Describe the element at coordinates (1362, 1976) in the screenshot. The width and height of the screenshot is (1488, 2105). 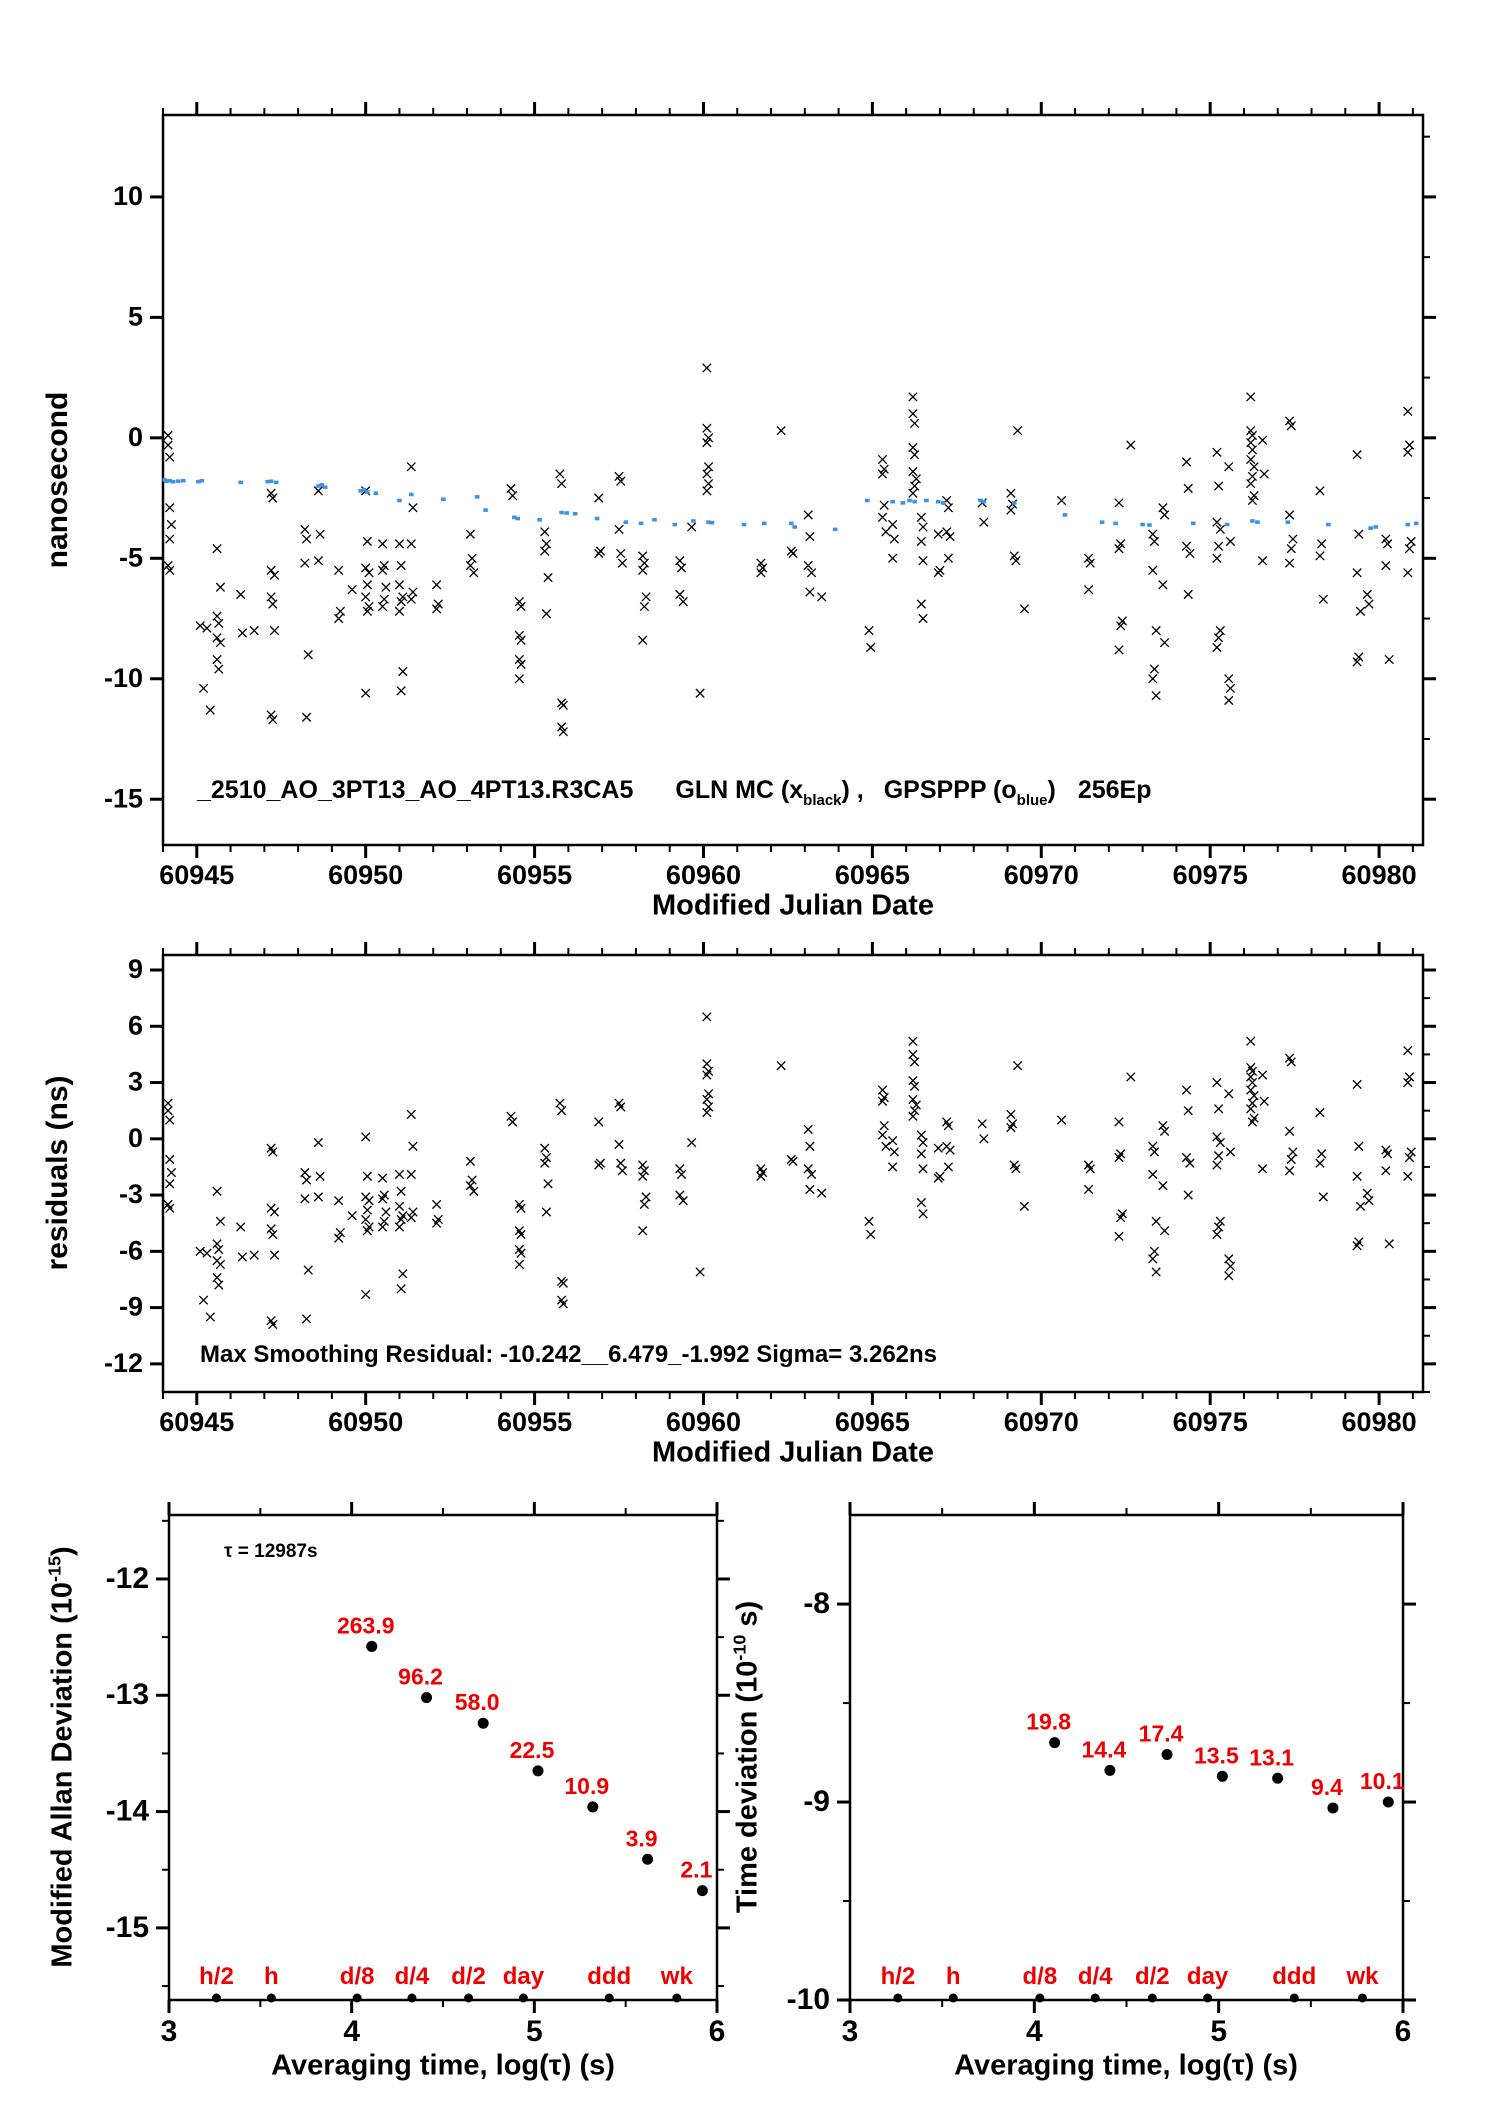
I see `unit-mark-label: wk` at that location.